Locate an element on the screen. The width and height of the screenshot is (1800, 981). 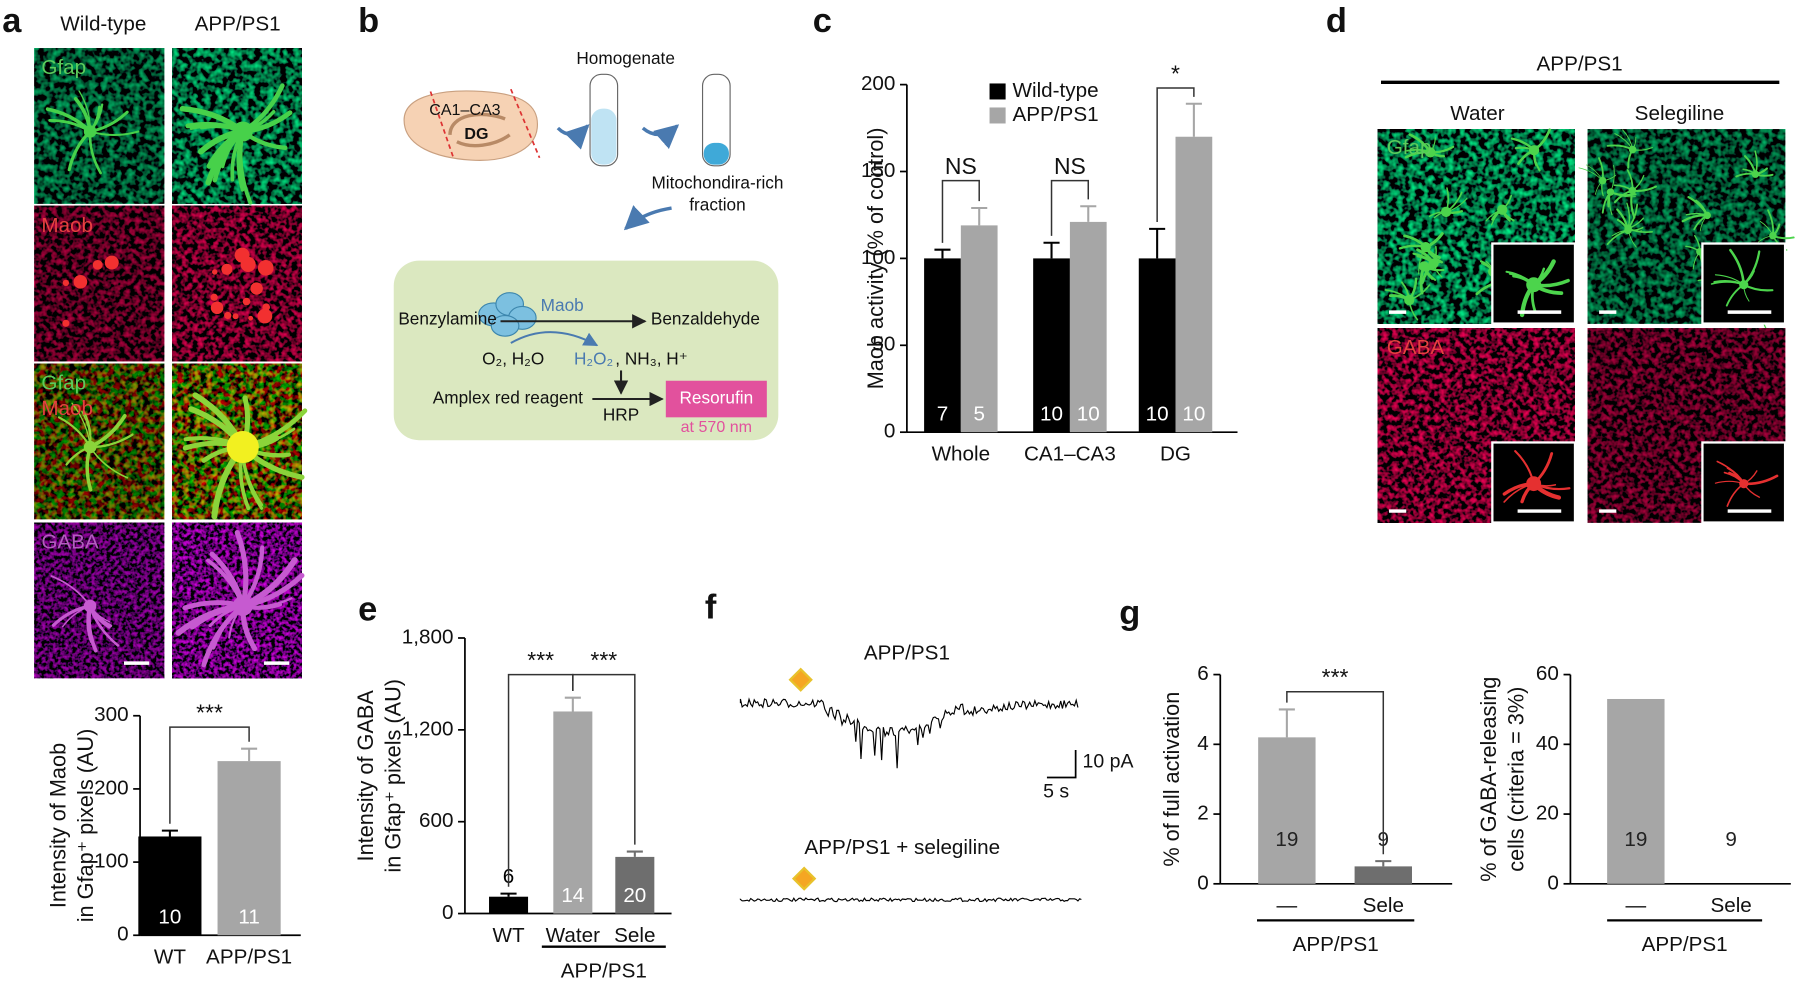
panel-label: e is located at coordinates (367, 610).